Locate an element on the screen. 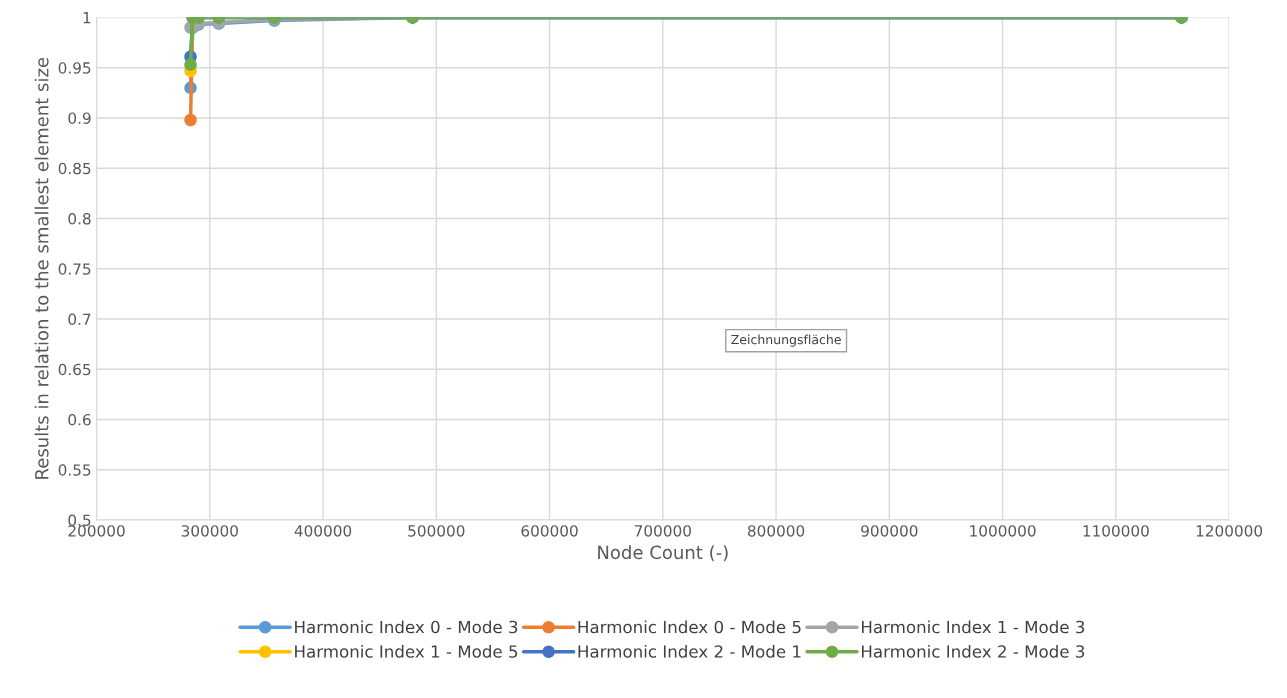 This screenshot has width=1287, height=698. y-tick-label: 0.7 is located at coordinates (79, 319).